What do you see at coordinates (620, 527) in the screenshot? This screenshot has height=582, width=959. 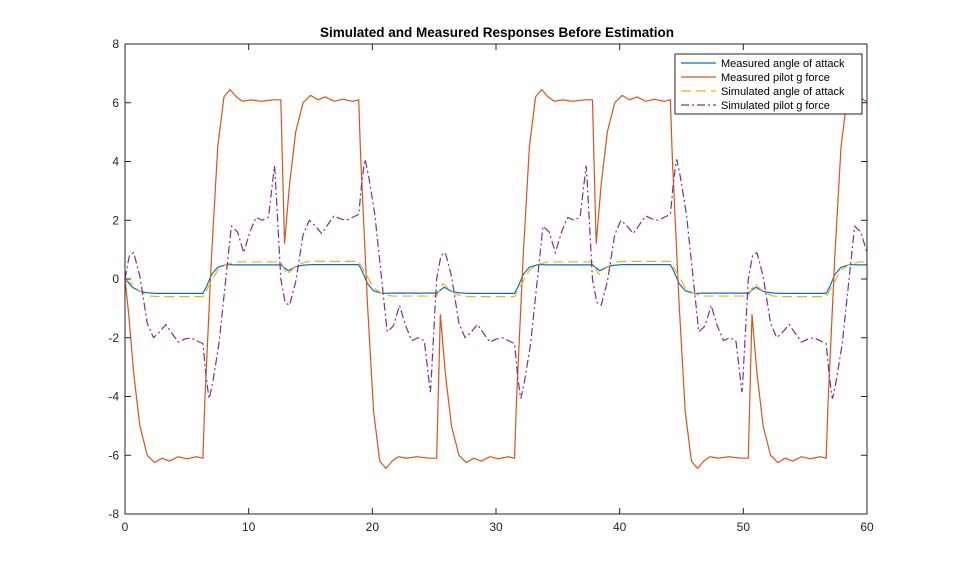 I see `x-tick-label: 40` at bounding box center [620, 527].